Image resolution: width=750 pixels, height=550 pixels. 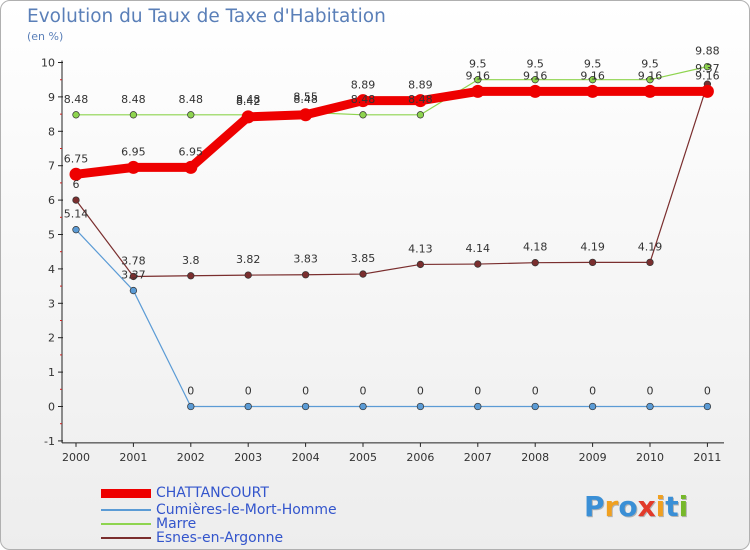 I want to click on data-label: 3.85, so click(x=363, y=258).